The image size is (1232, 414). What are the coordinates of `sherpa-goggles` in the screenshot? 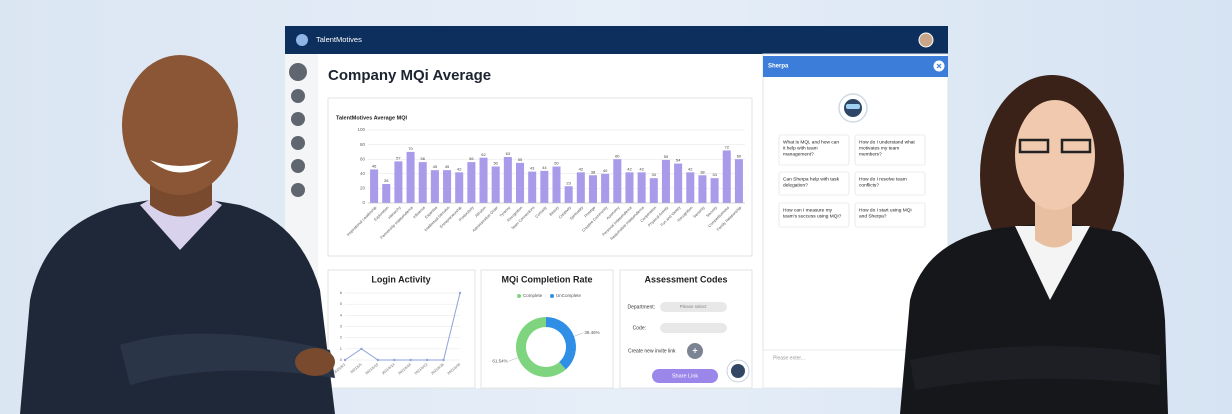 It's located at (853, 106).